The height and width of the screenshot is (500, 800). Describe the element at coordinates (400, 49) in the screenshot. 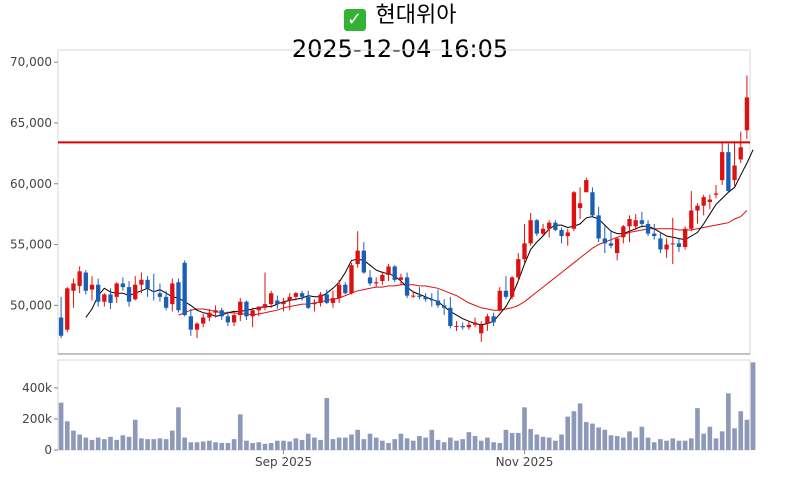

I see `chart-datetime: 2025-12-04 16:05` at that location.